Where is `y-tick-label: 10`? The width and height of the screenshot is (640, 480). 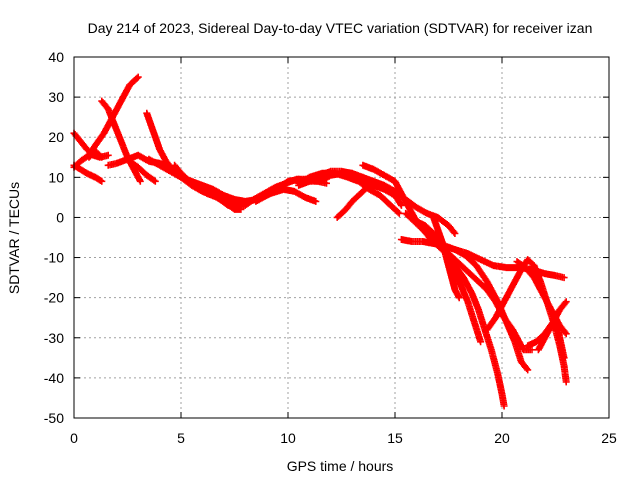
y-tick-label: 10 is located at coordinates (56, 177).